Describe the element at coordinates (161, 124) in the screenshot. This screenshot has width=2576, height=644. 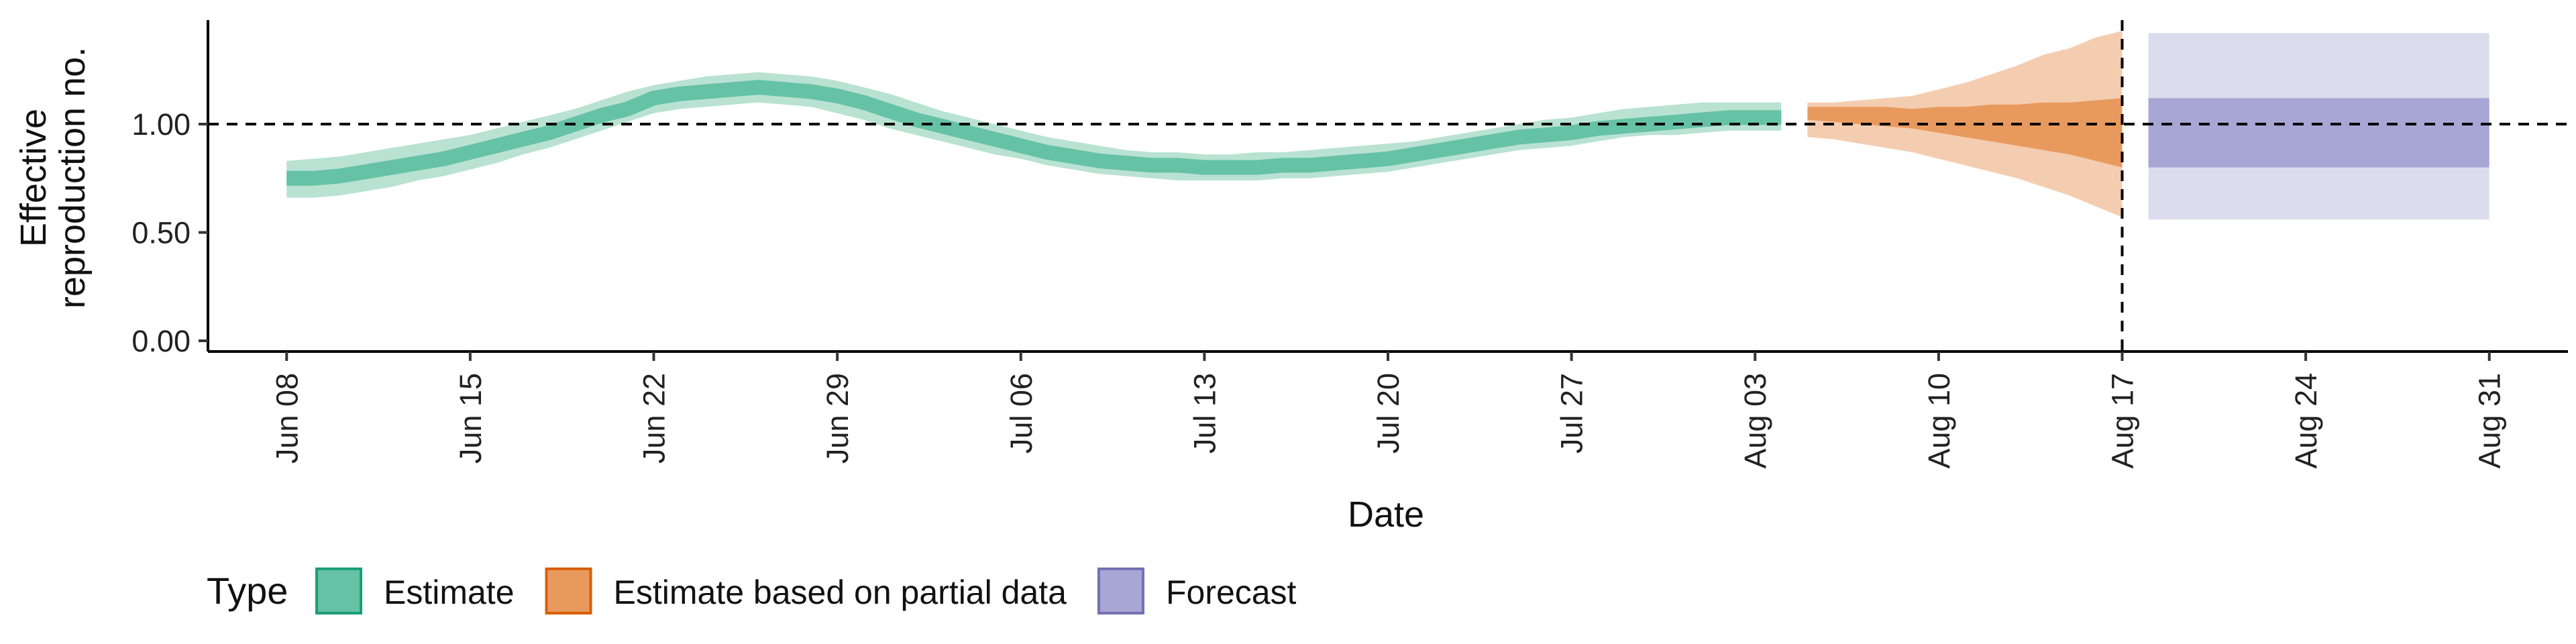
I see `y-tick-label: 1.00` at that location.